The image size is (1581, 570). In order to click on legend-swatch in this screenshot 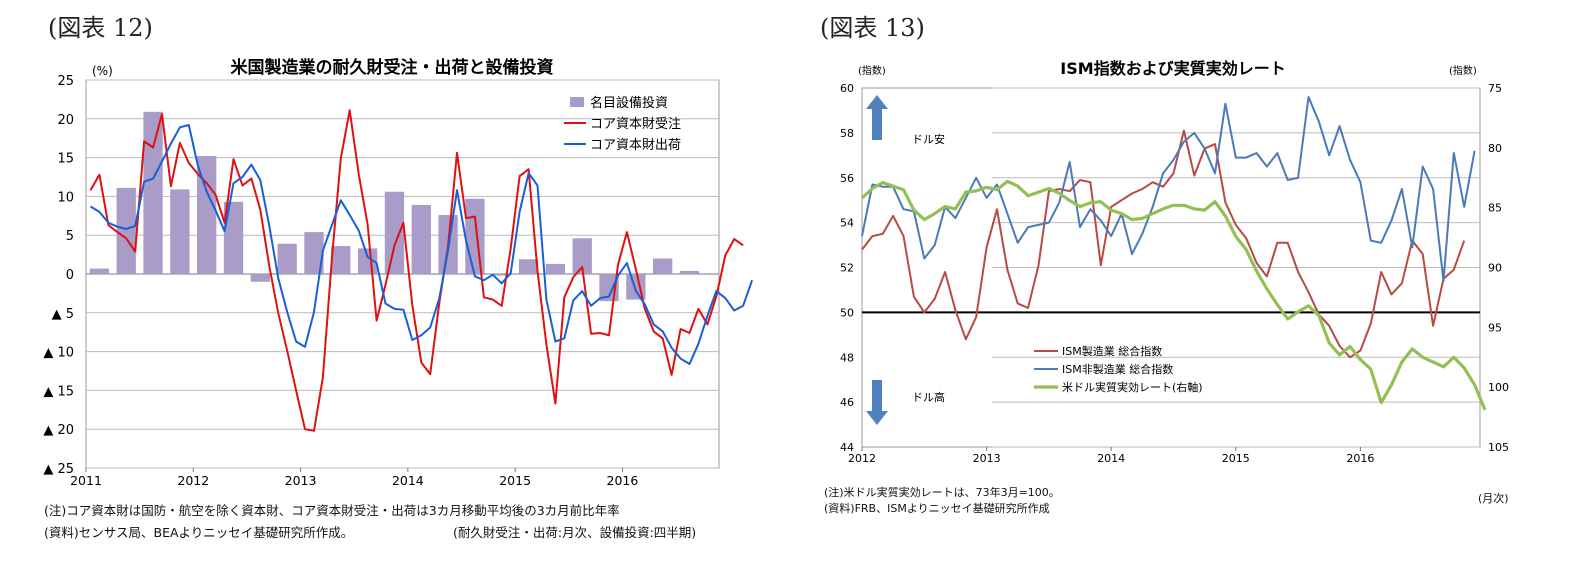, I will do `click(577, 102)`.